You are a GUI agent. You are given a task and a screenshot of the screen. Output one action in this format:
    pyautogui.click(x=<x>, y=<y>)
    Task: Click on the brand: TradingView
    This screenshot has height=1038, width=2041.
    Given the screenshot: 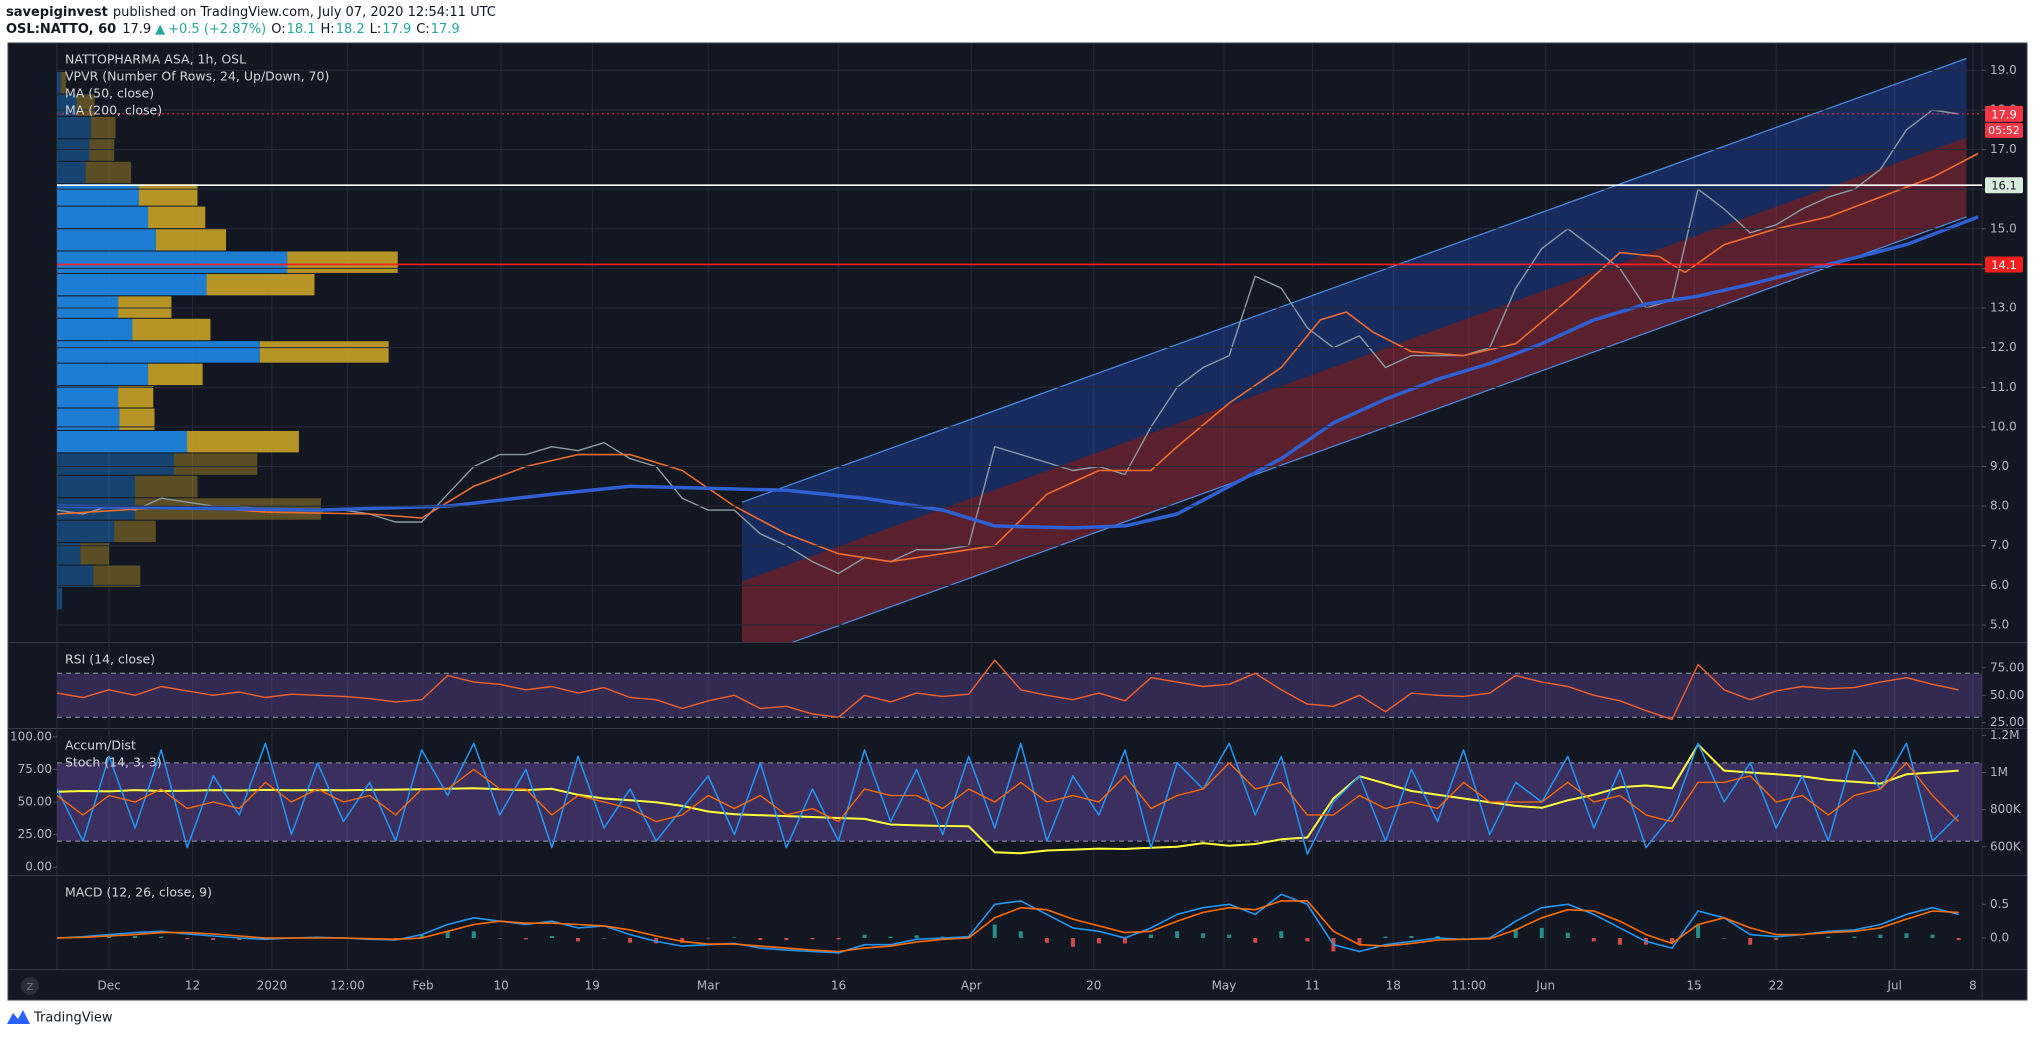 What is the action you would take?
    pyautogui.click(x=73, y=1018)
    